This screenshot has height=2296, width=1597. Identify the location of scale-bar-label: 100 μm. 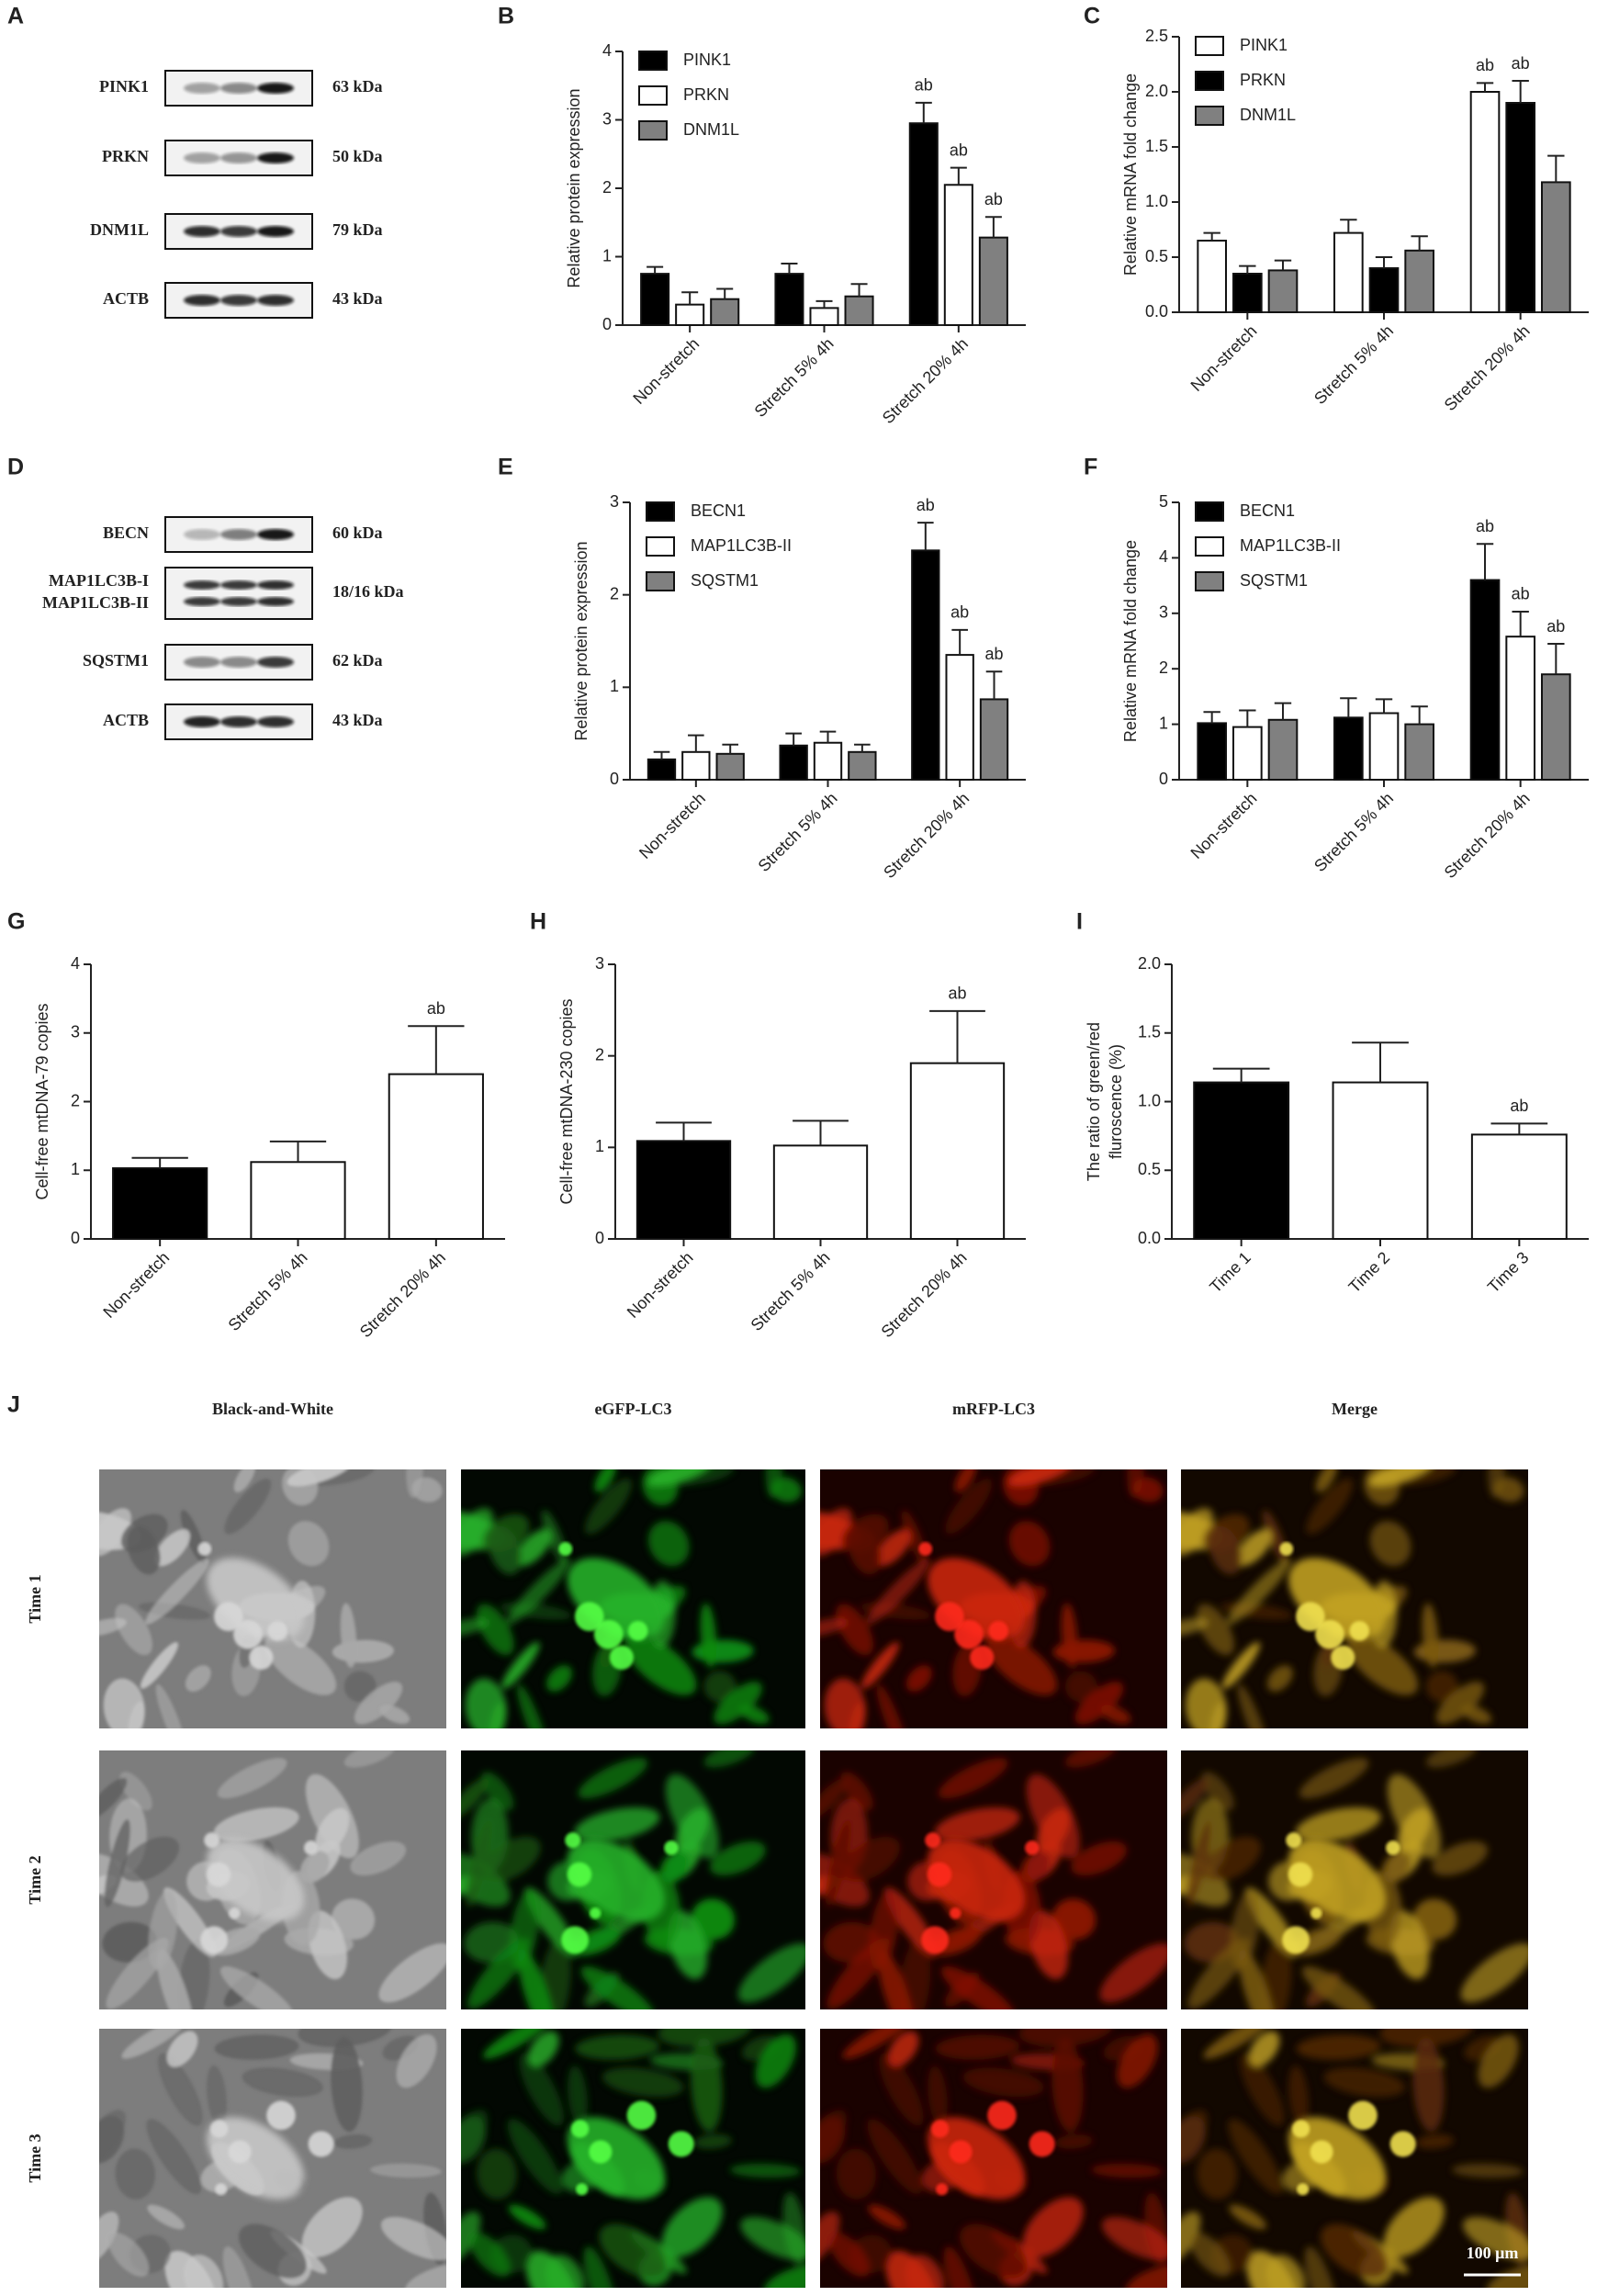
(1493, 2253).